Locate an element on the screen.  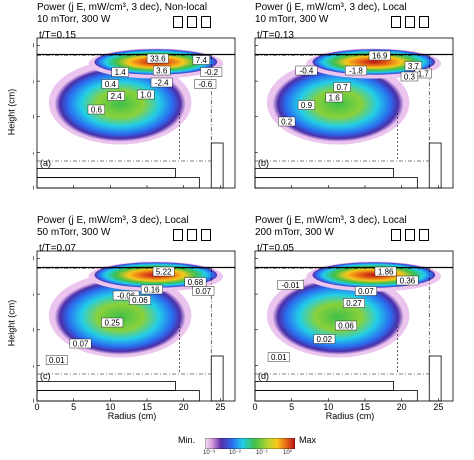
contour-label: 3.7 is located at coordinates (414, 66).